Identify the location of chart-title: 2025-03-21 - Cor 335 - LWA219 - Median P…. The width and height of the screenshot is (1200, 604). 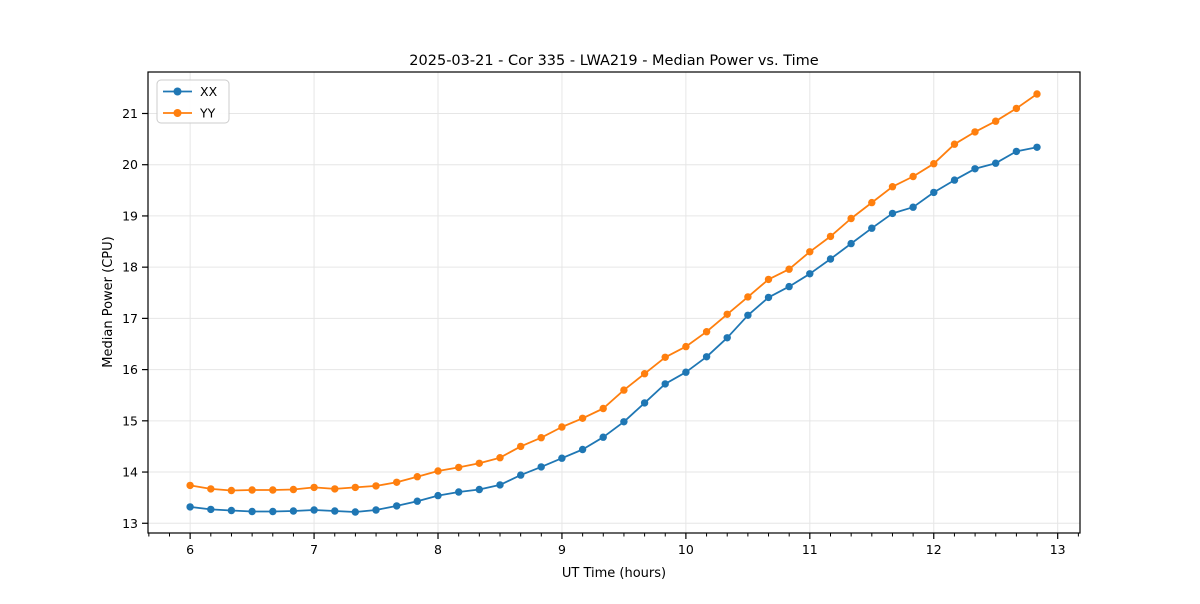
(613, 61).